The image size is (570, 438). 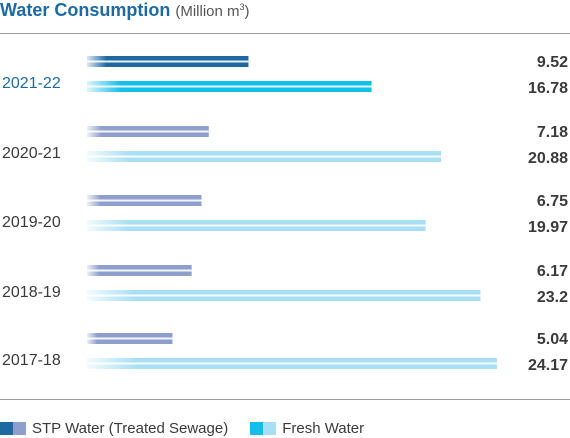 I want to click on chart-title-unit: (Million m3), so click(x=212, y=11).